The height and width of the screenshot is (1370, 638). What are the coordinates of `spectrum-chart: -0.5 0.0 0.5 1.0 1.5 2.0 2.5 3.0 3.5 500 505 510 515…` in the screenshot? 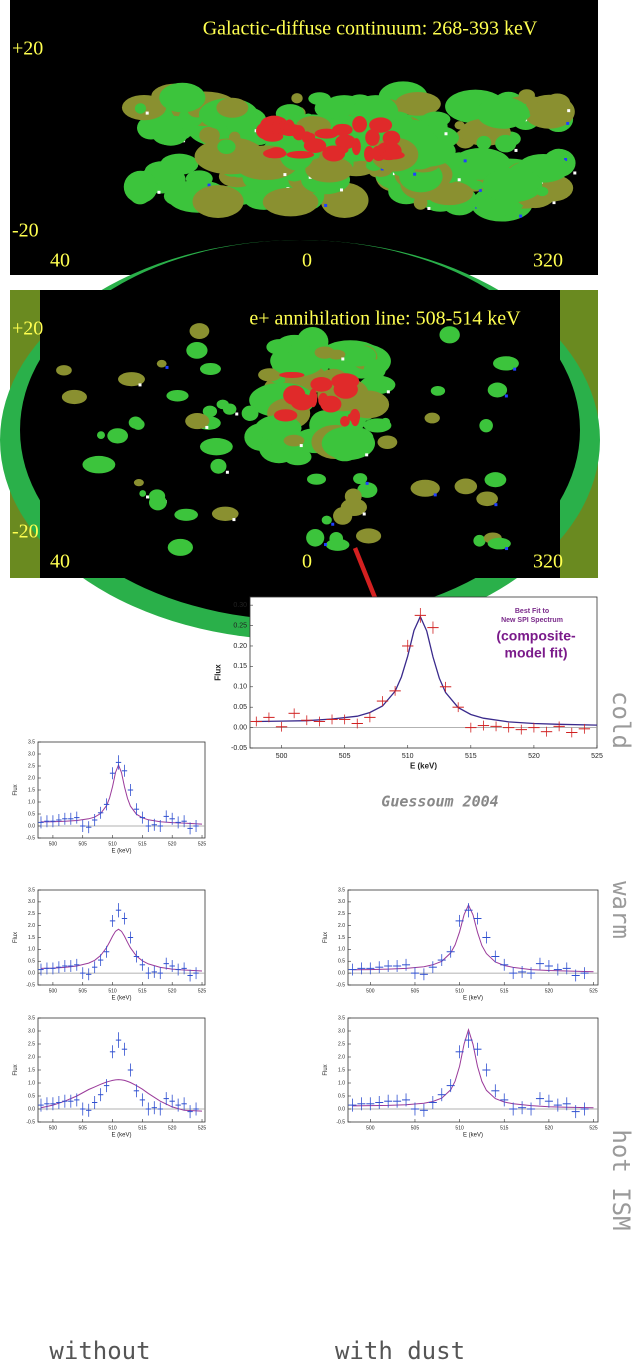 It's located at (109, 1076).